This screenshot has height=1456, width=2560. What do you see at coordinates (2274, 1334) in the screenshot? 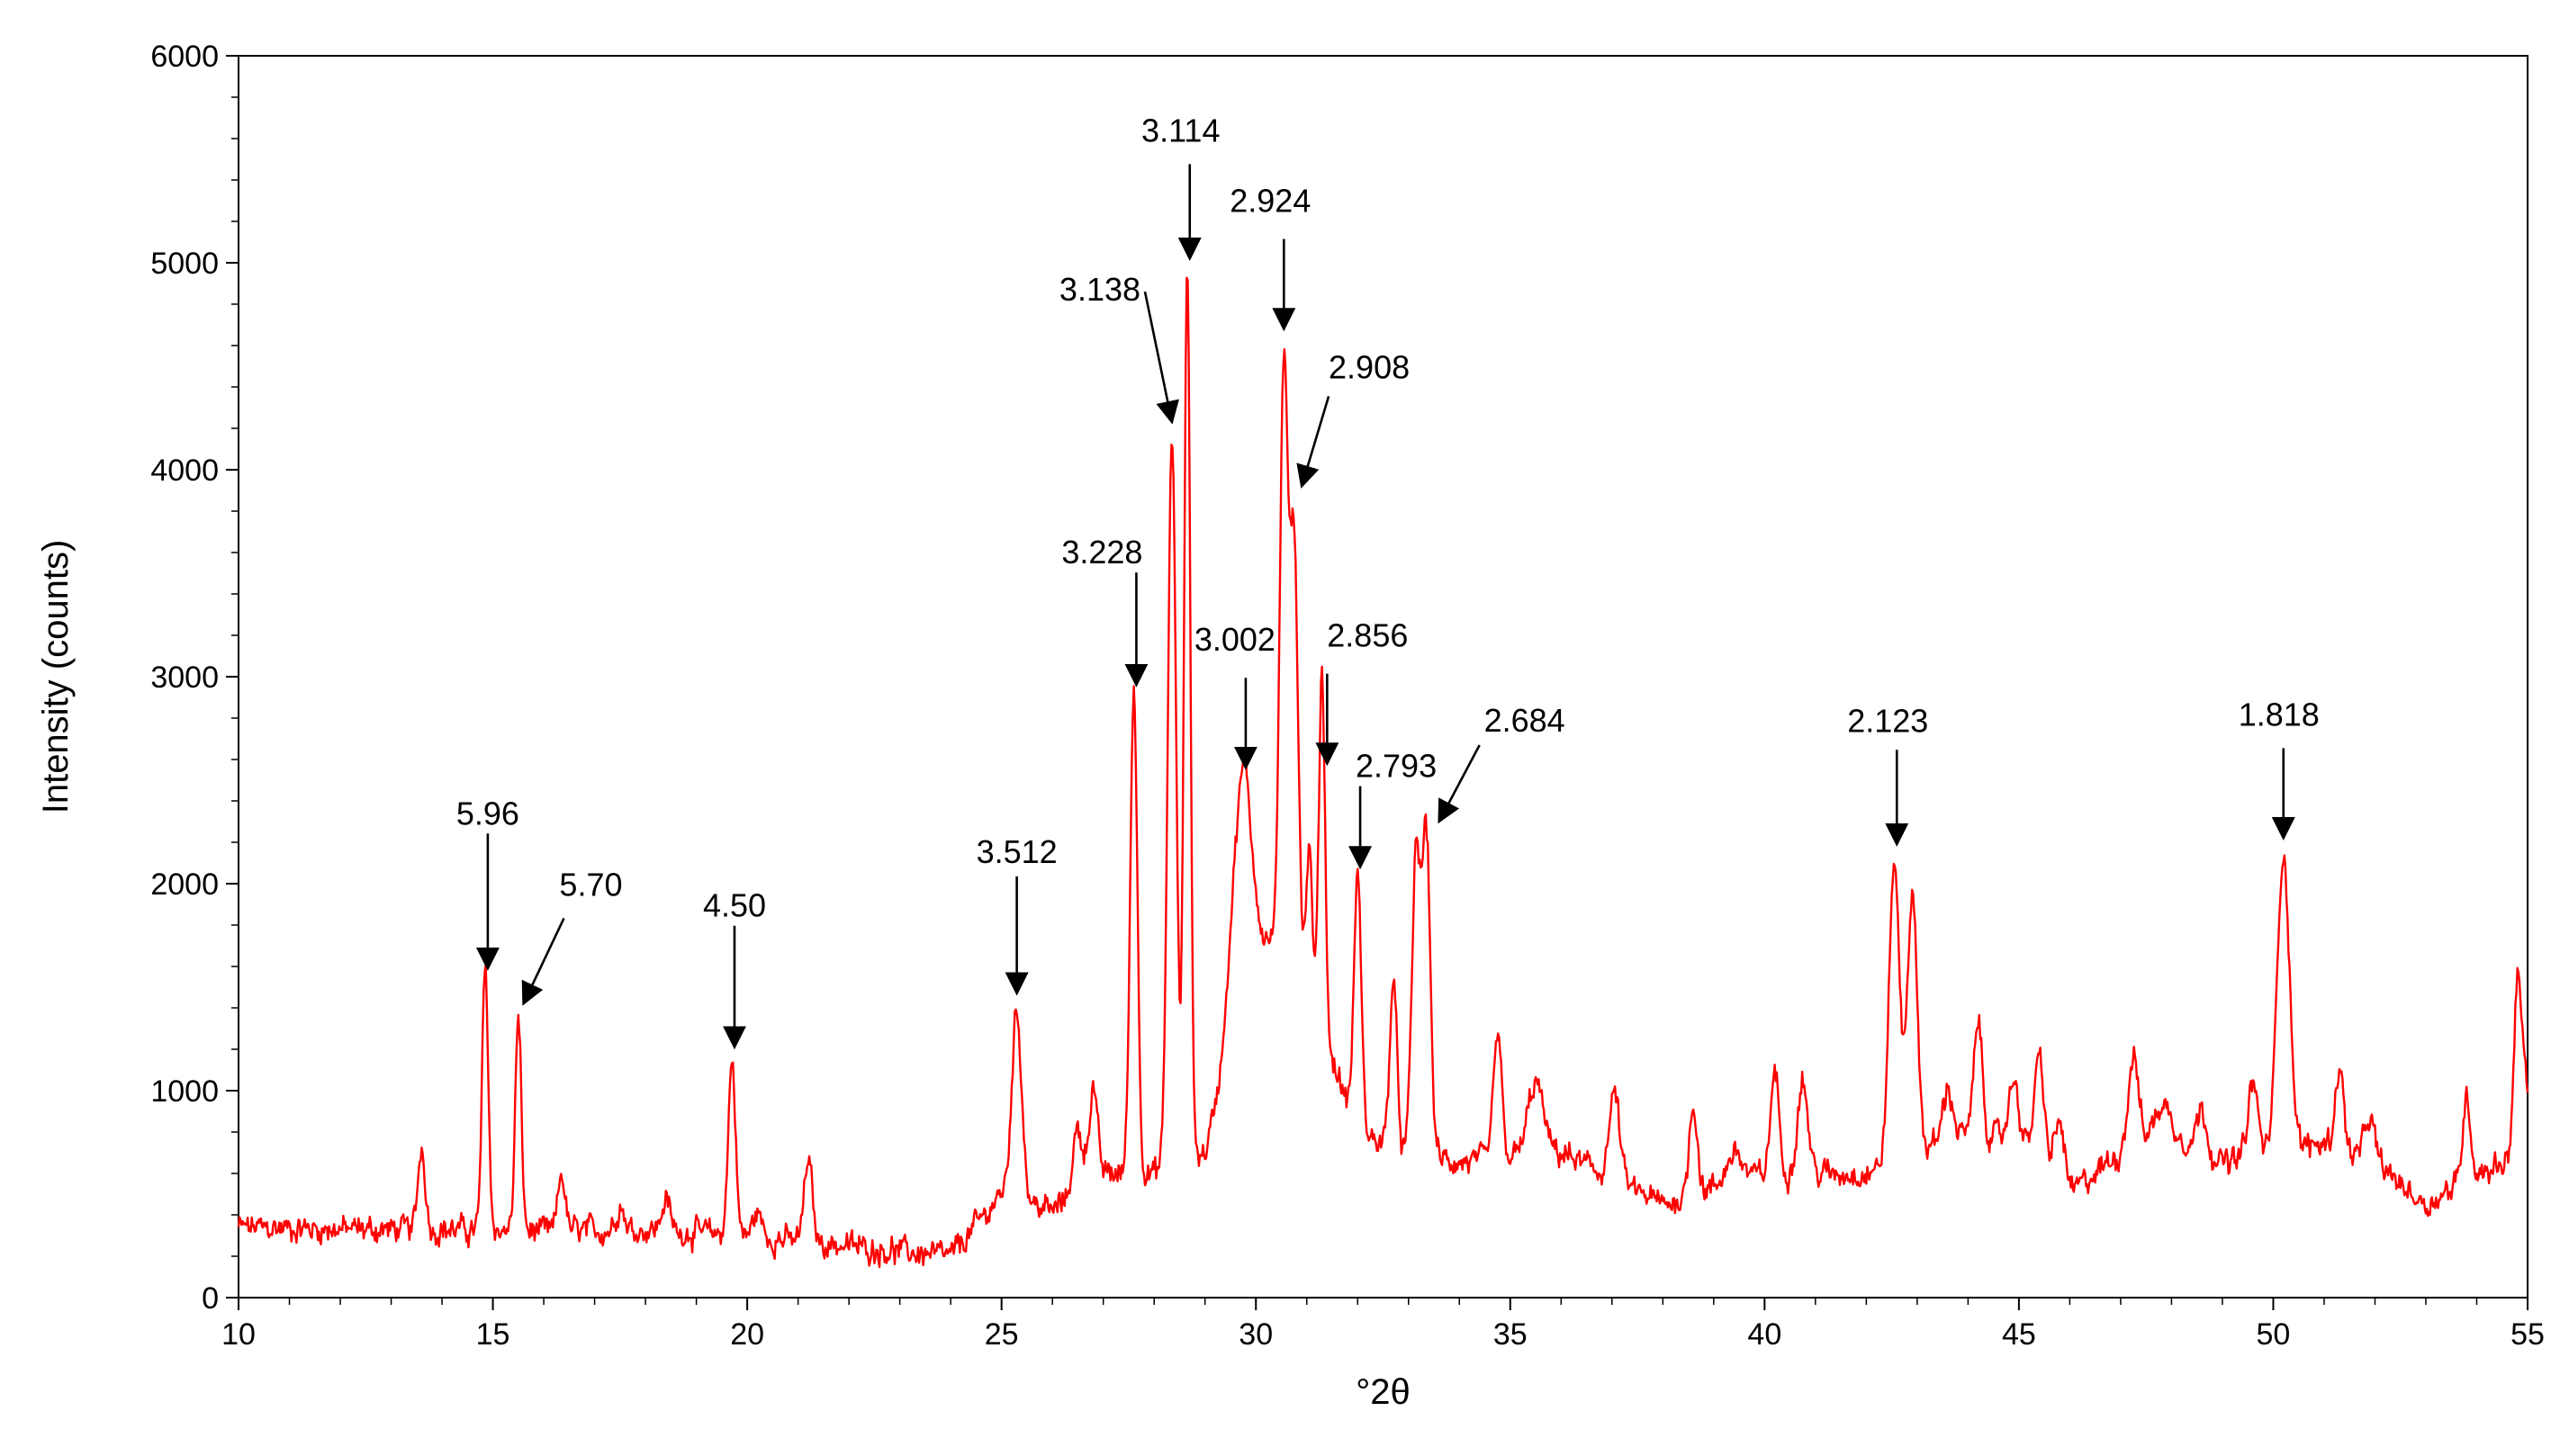
I see `x-tick-label: 50` at bounding box center [2274, 1334].